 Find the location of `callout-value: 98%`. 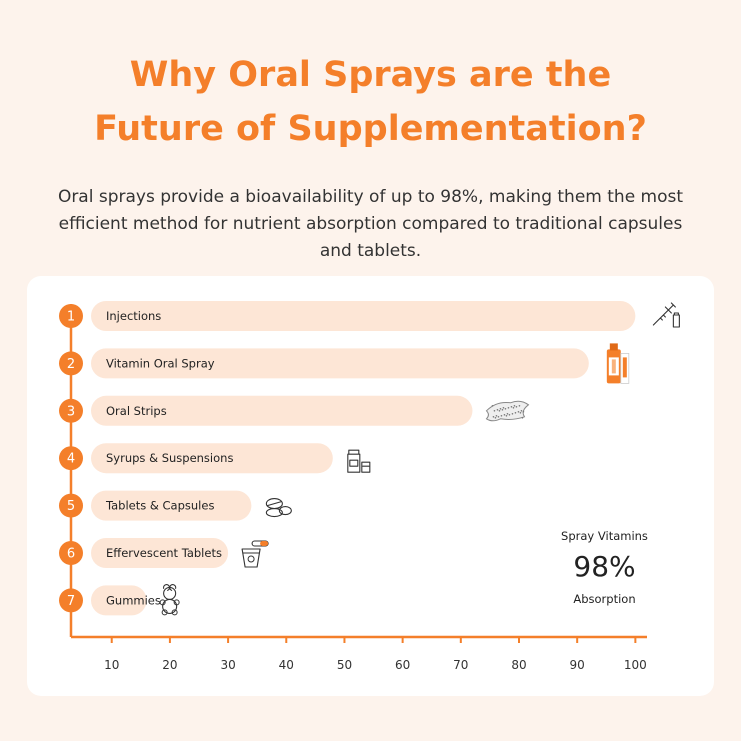

callout-value: 98% is located at coordinates (604, 566).